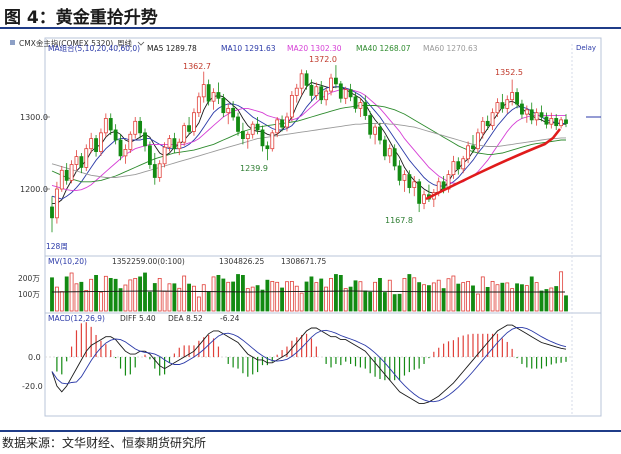 The height and width of the screenshot is (454, 621). What do you see at coordinates (104, 443) in the screenshot?
I see `figure-source: 数据来源：文华财经、恒泰期货研究所` at bounding box center [104, 443].